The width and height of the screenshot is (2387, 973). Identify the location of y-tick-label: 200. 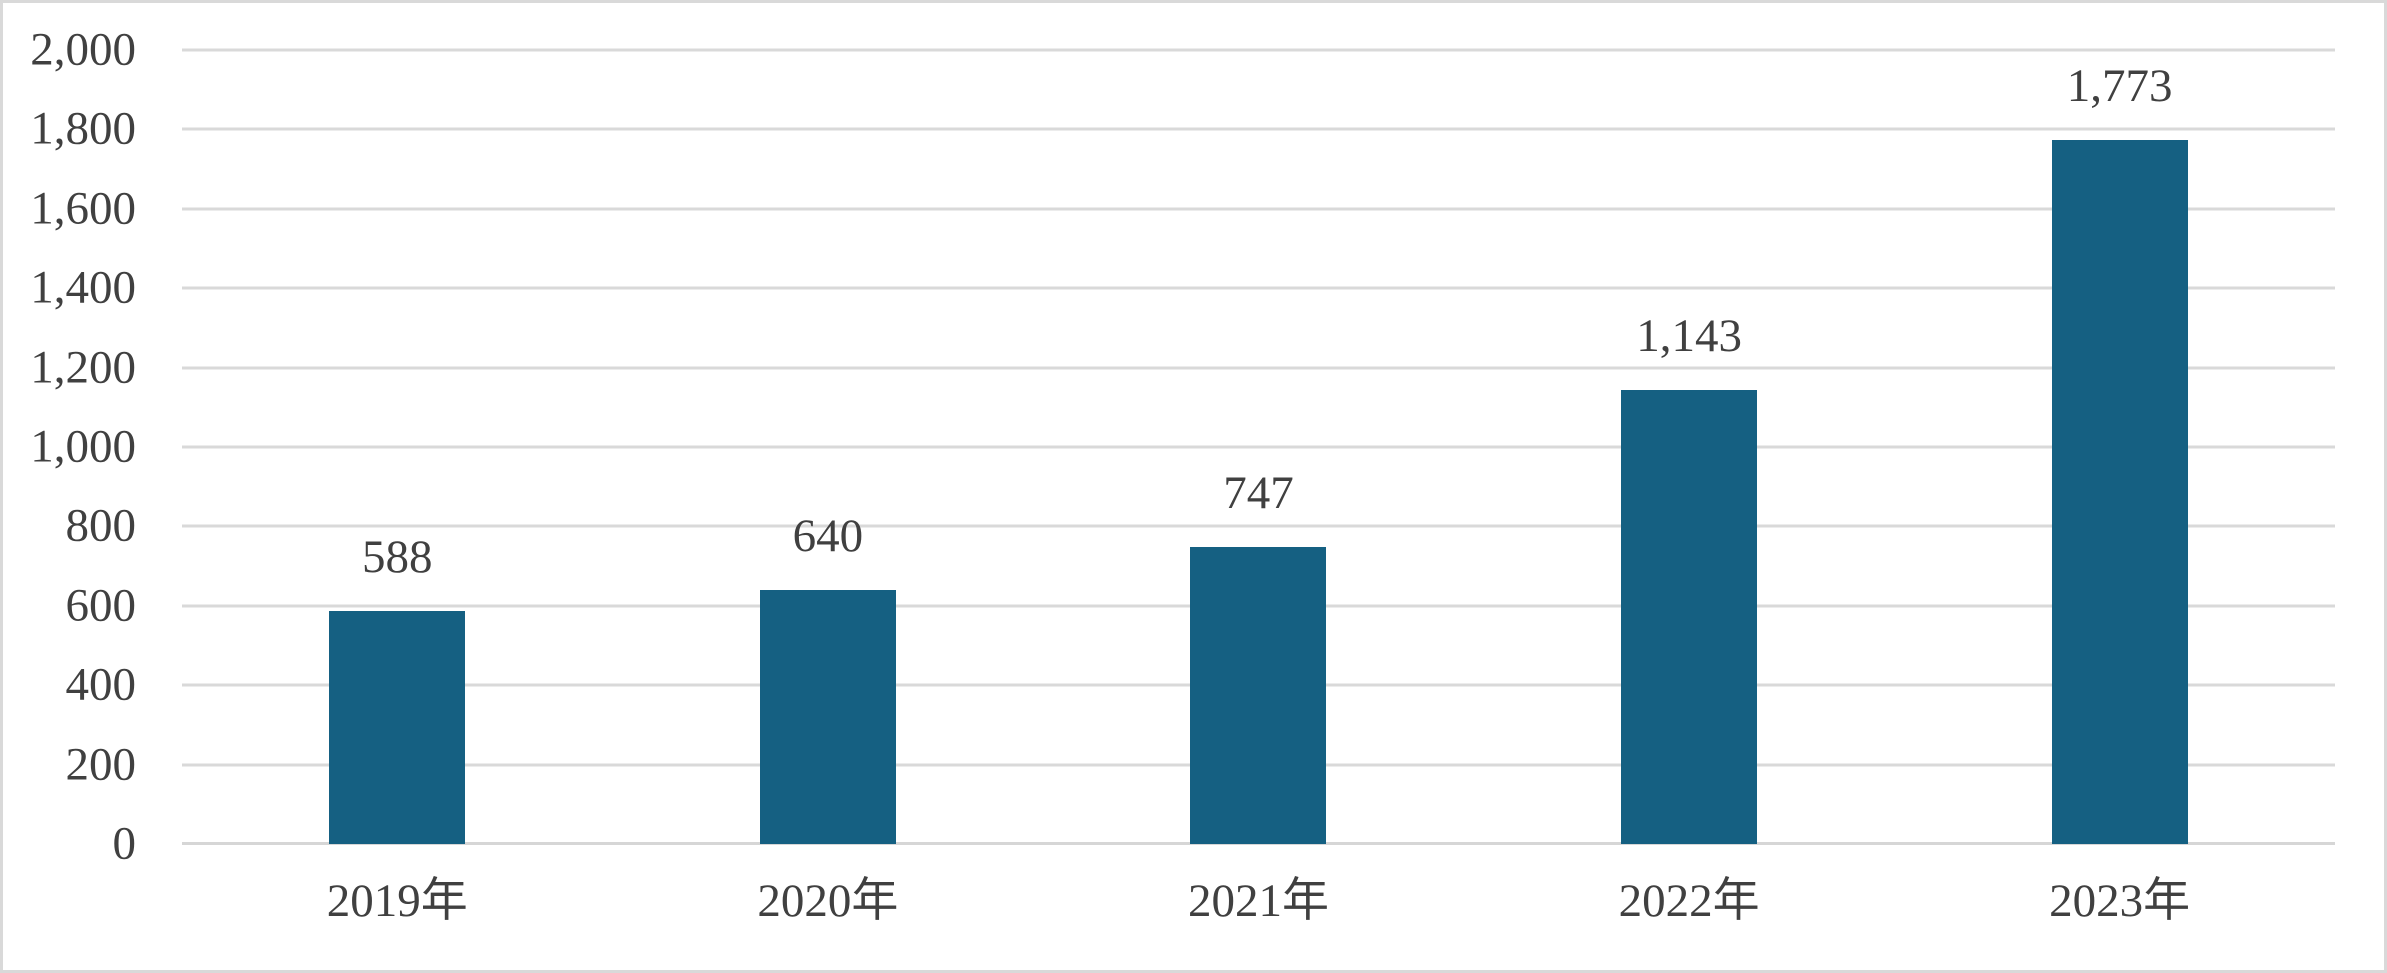
(101, 764).